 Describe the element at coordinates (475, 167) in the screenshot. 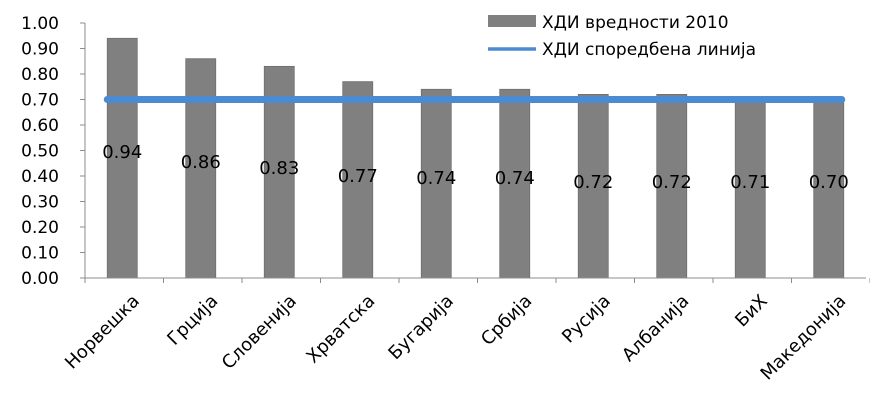

I see `data-labels: 0.94 0.86 0.83 0.77 0.74 0.74 0.72 0.72 0.71 0.70` at that location.